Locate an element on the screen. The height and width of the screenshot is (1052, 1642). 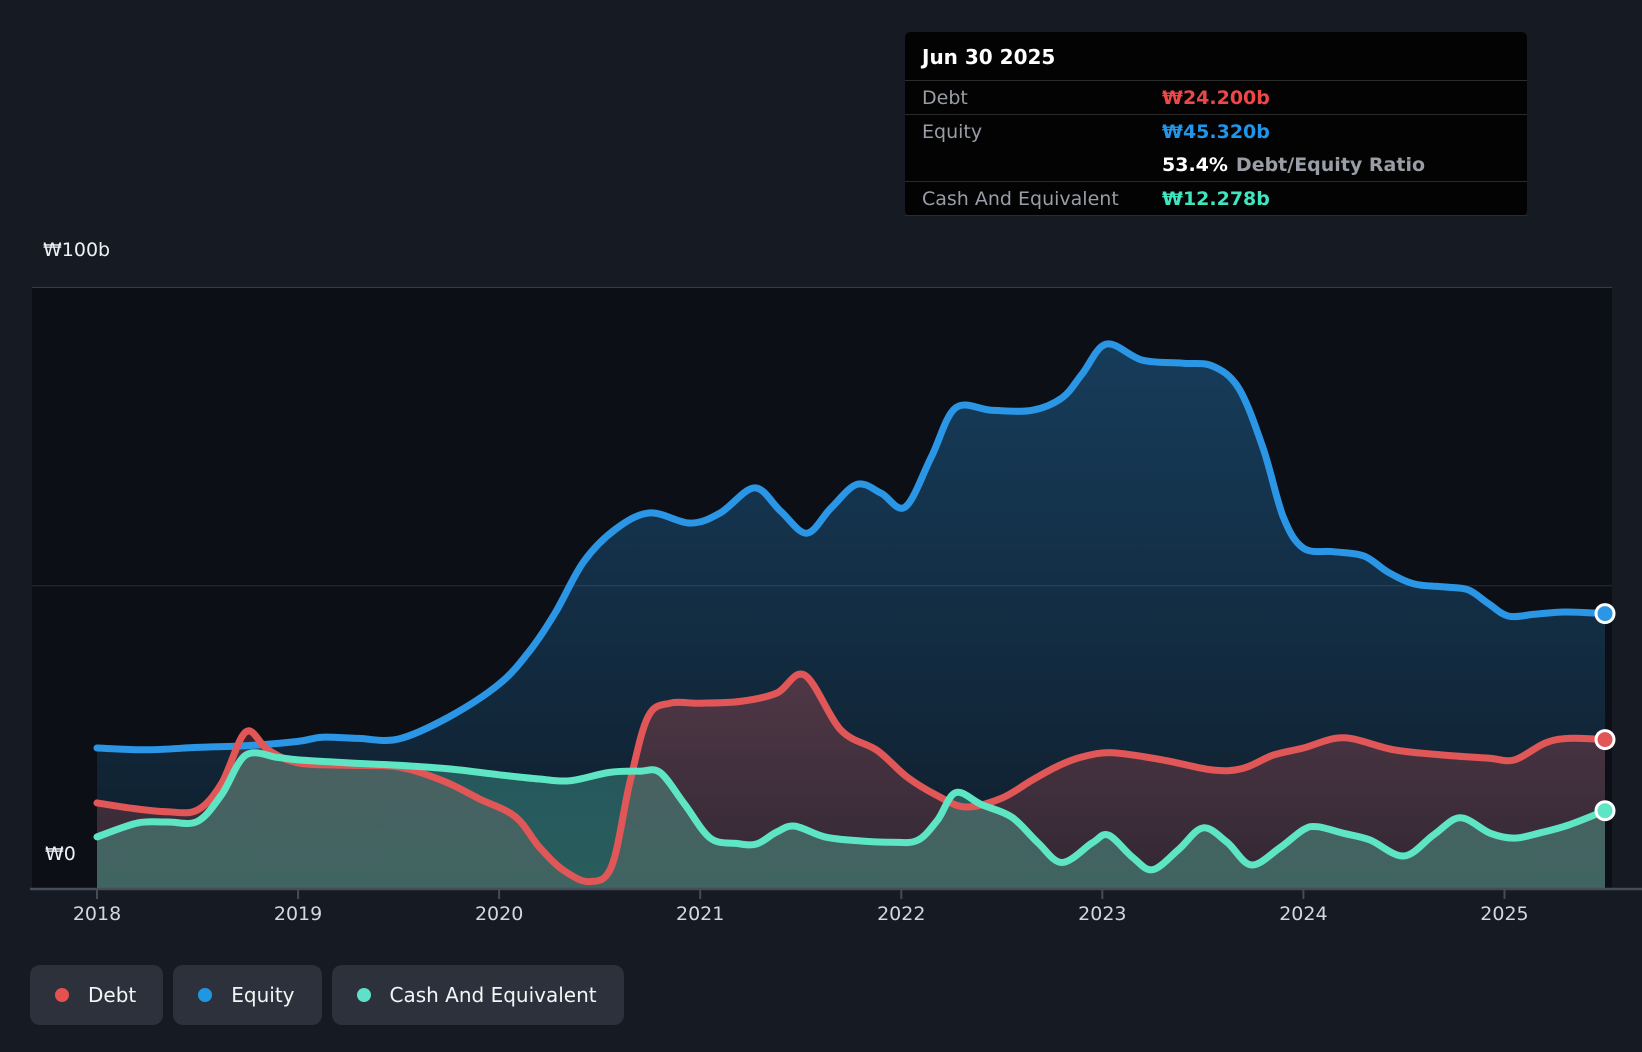
x-axis-label-2021: 2021 is located at coordinates (700, 914).